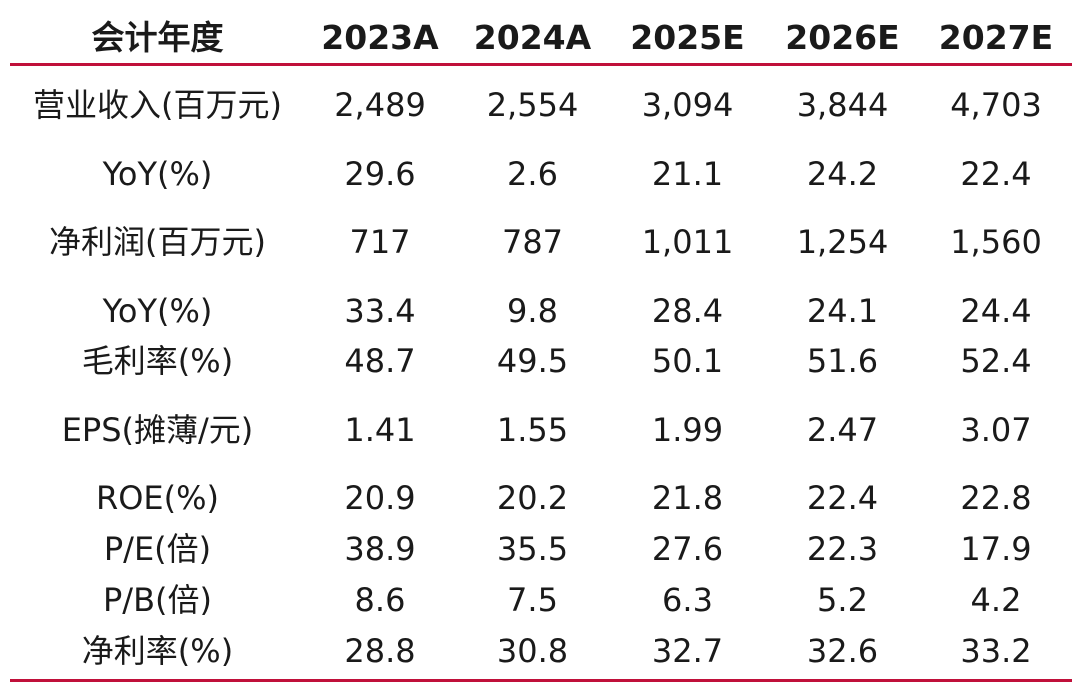 This screenshot has height=690, width=1080. Describe the element at coordinates (687, 600) in the screenshot. I see `table-cell: 6.3` at that location.